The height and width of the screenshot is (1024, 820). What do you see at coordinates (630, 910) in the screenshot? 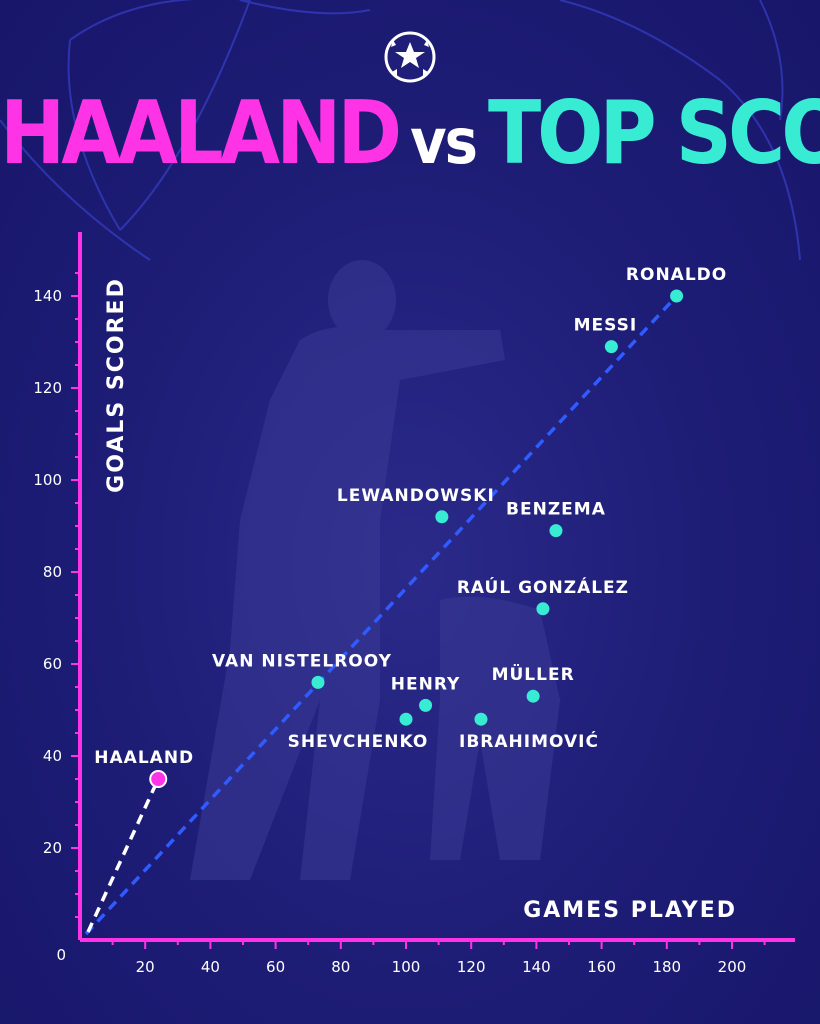
I see `x-axis-title: GAMES PLAYED` at bounding box center [630, 910].